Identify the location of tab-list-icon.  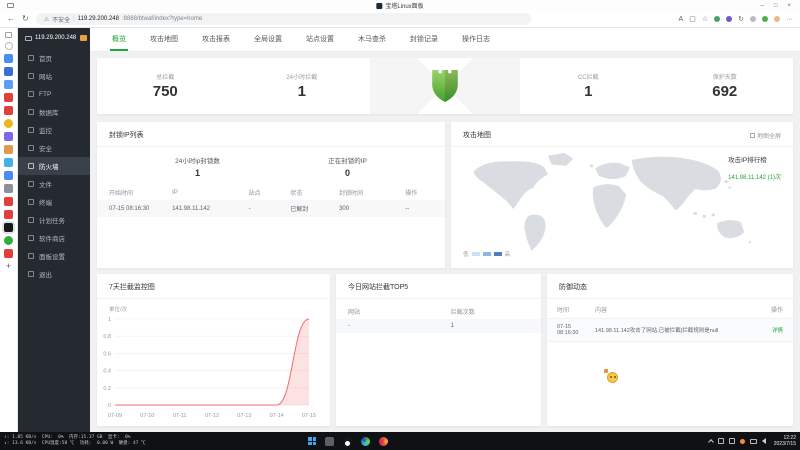
(8, 35).